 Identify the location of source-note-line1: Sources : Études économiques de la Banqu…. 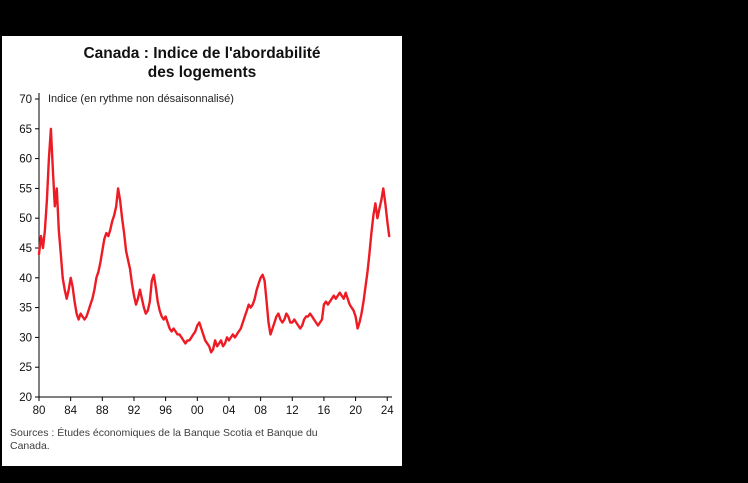
(164, 432).